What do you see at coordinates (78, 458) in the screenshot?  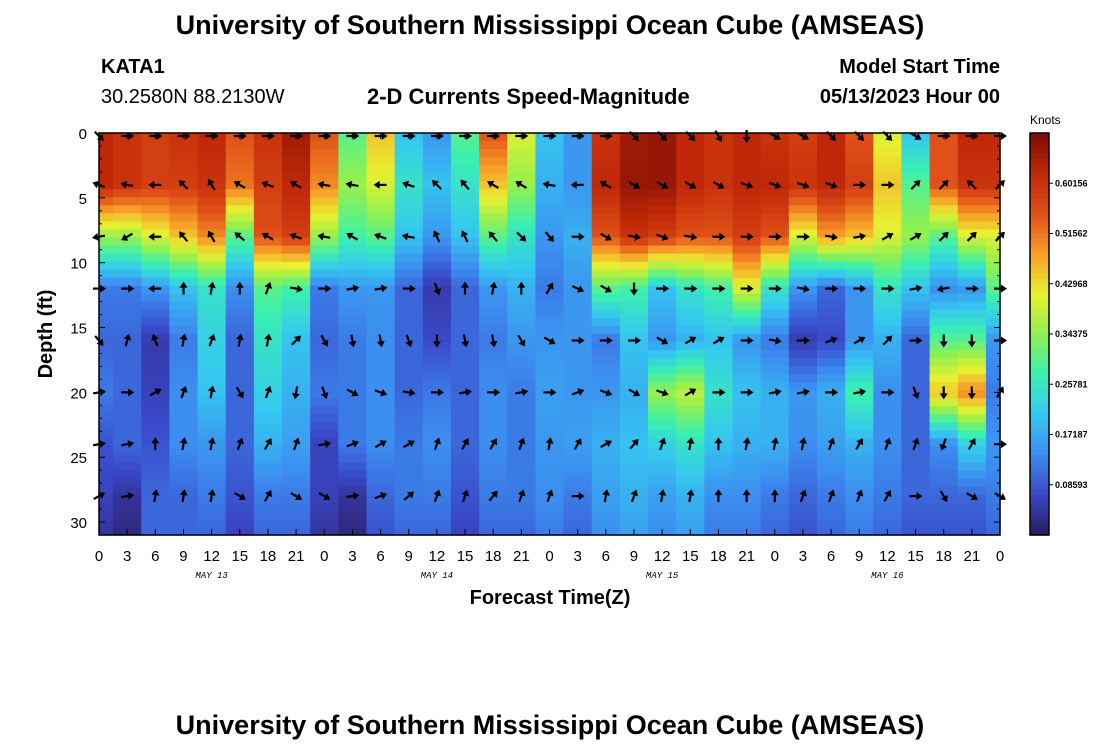 I see `y-tick-label: 25` at bounding box center [78, 458].